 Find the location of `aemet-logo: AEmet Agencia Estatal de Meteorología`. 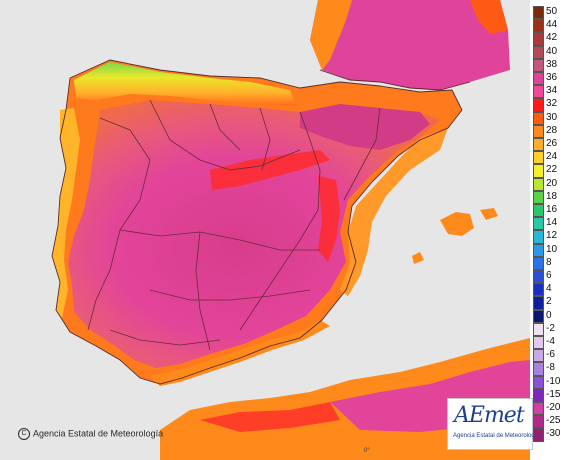

aemet-logo: AEmet Agencia Estatal de Meteorología is located at coordinates (493, 424).